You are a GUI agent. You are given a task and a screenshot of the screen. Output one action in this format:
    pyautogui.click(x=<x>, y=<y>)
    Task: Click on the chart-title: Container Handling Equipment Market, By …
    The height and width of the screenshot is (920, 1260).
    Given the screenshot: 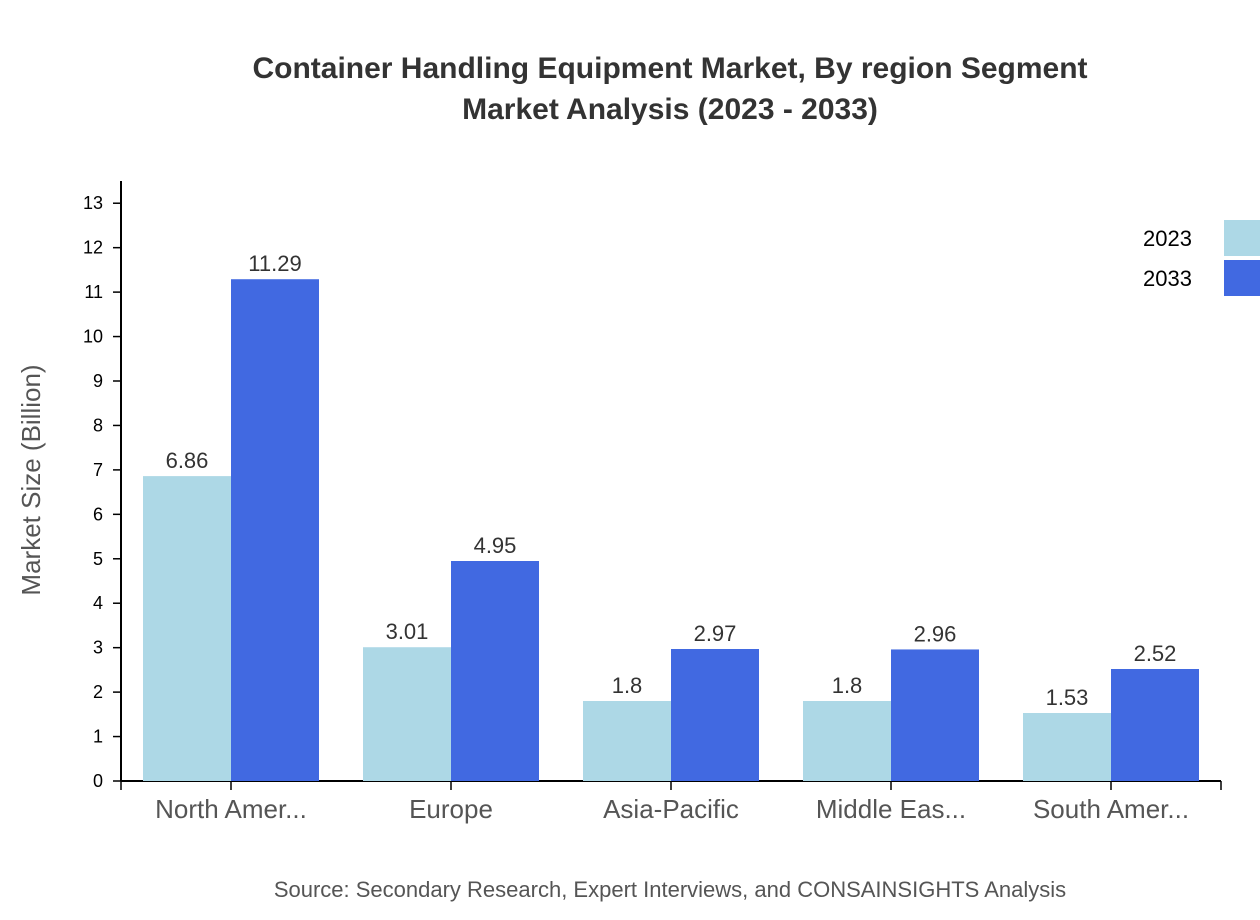 What is the action you would take?
    pyautogui.click(x=630, y=89)
    